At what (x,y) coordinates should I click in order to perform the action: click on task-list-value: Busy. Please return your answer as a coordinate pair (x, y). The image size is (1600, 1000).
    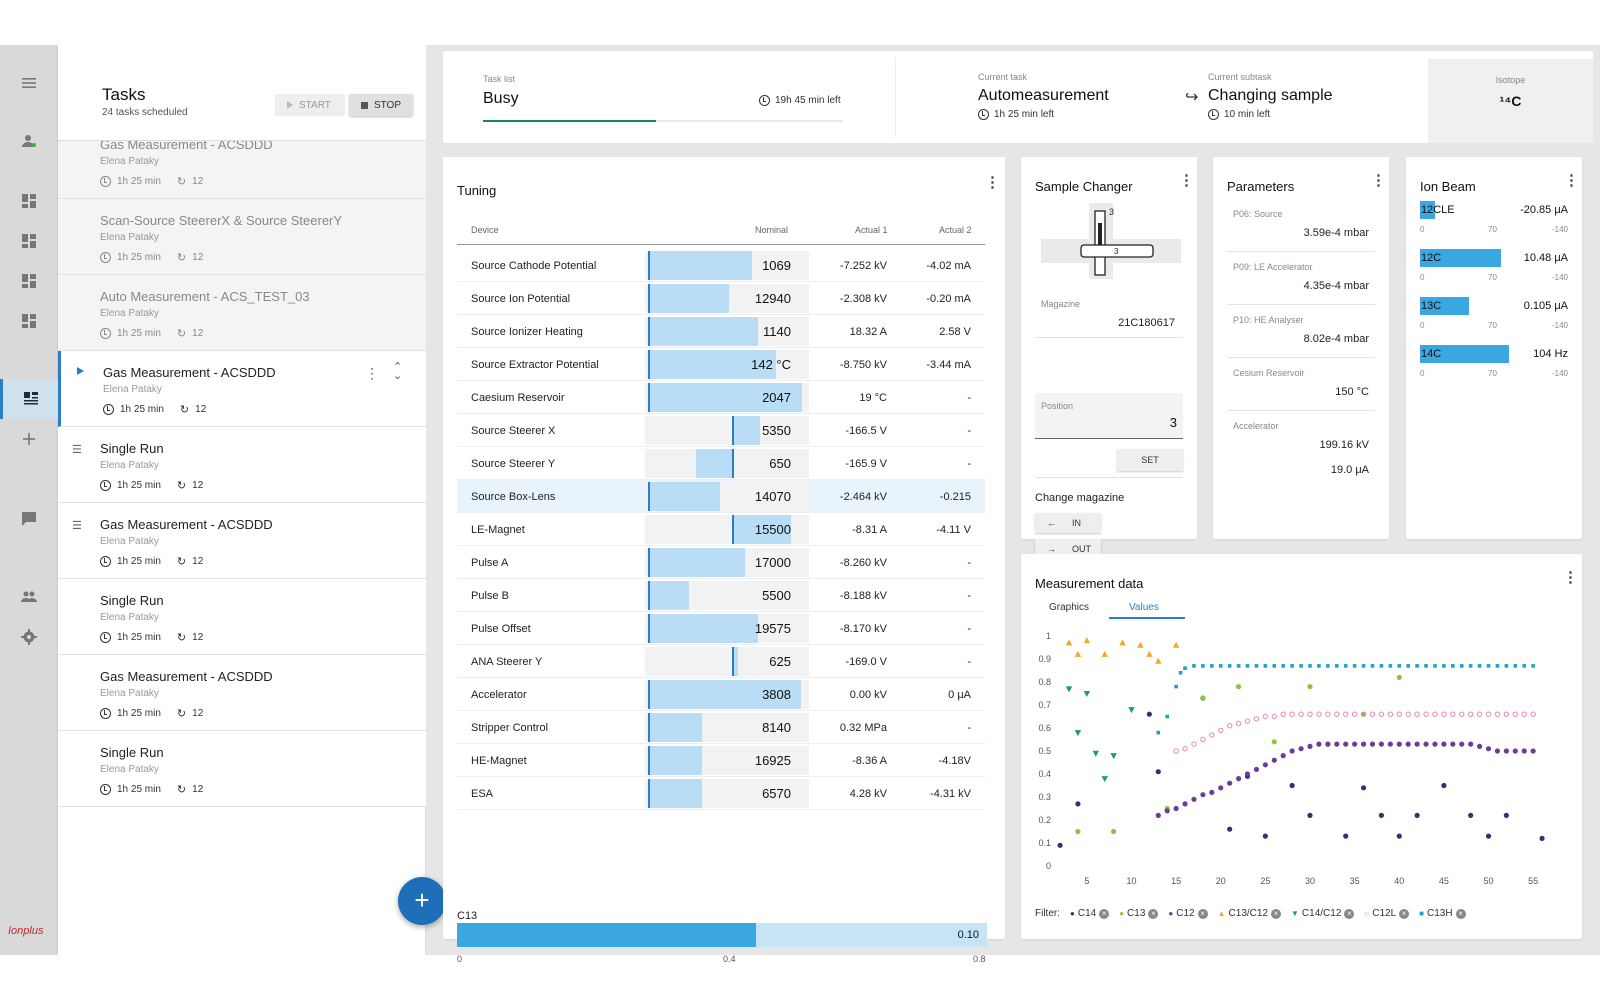
    Looking at the image, I should click on (501, 98).